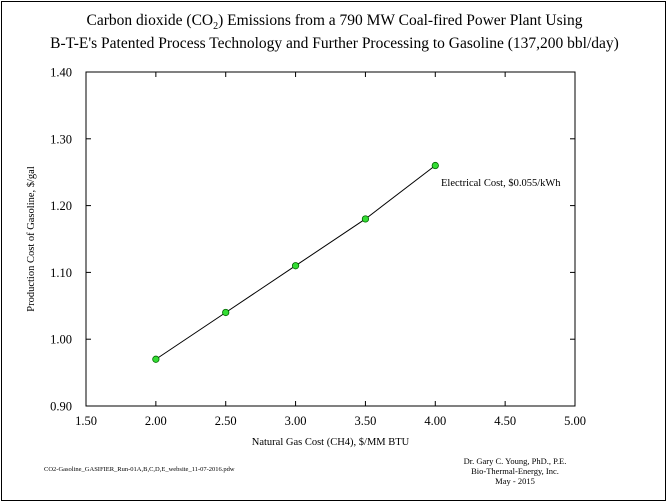 This screenshot has width=669, height=504. What do you see at coordinates (515, 471) in the screenshot?
I see `footer-organization: Bio-Thermal-Energy, Inc.` at bounding box center [515, 471].